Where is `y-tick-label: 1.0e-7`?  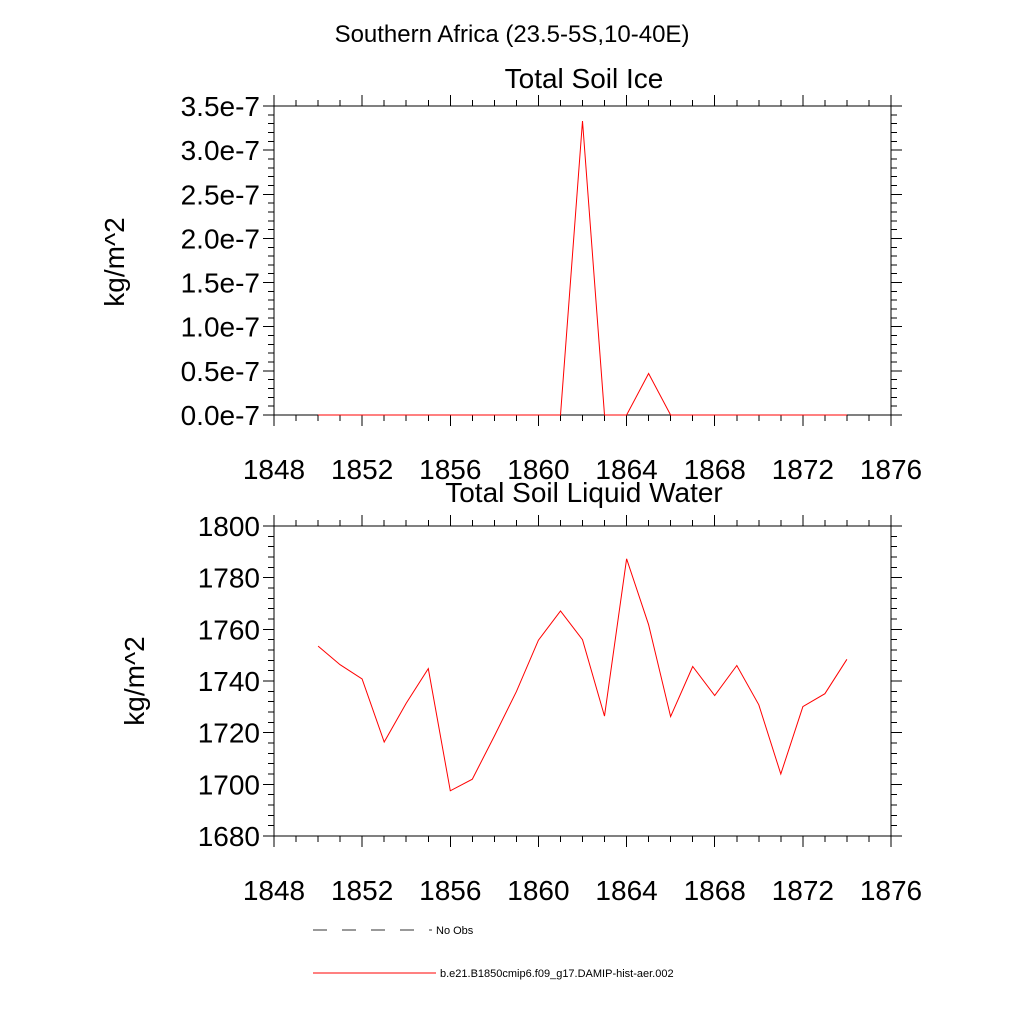
y-tick-label: 1.0e-7 is located at coordinates (220, 327).